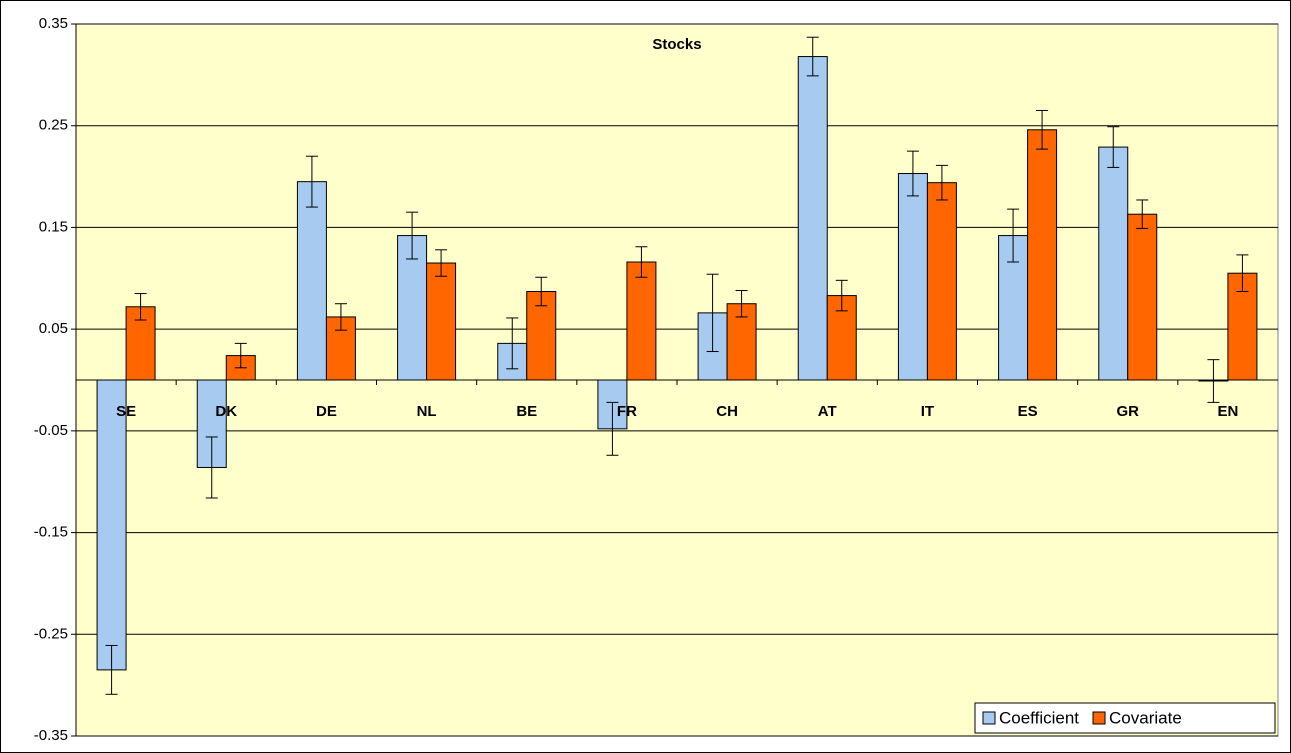  I want to click on x-tick-label: CH, so click(727, 411).